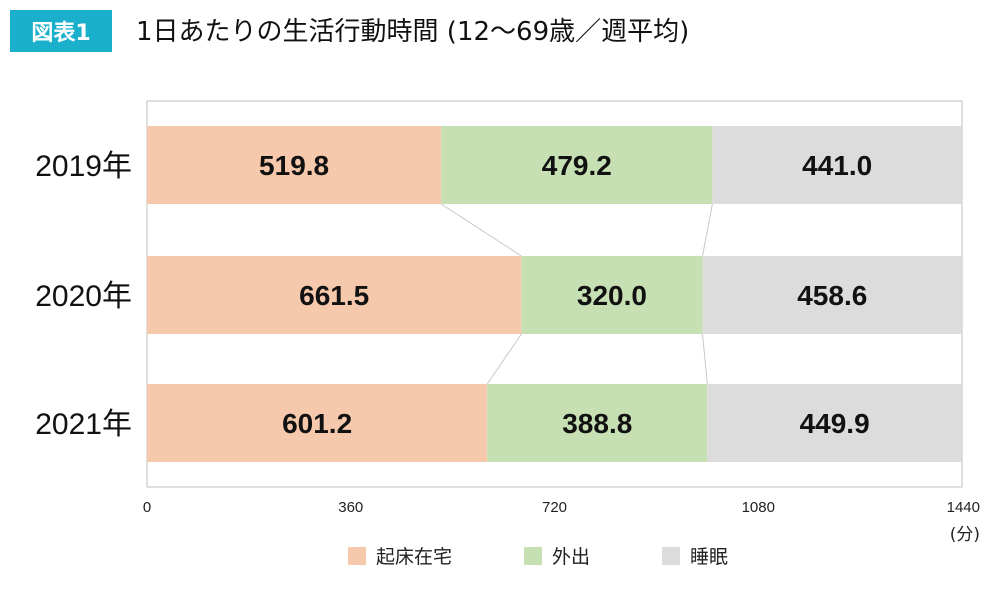  What do you see at coordinates (350, 507) in the screenshot?
I see `x-tick-label: 360` at bounding box center [350, 507].